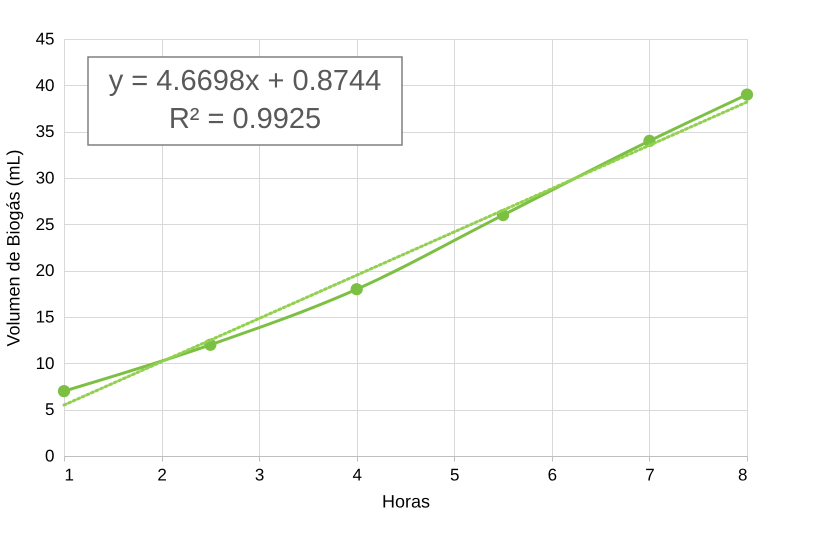  I want to click on y-tick-label: 0, so click(49, 456).